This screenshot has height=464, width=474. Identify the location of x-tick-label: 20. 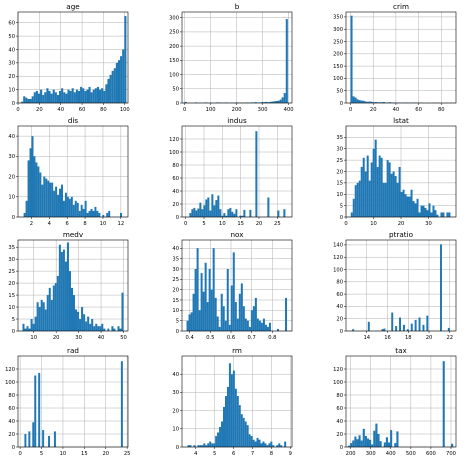
(259, 224).